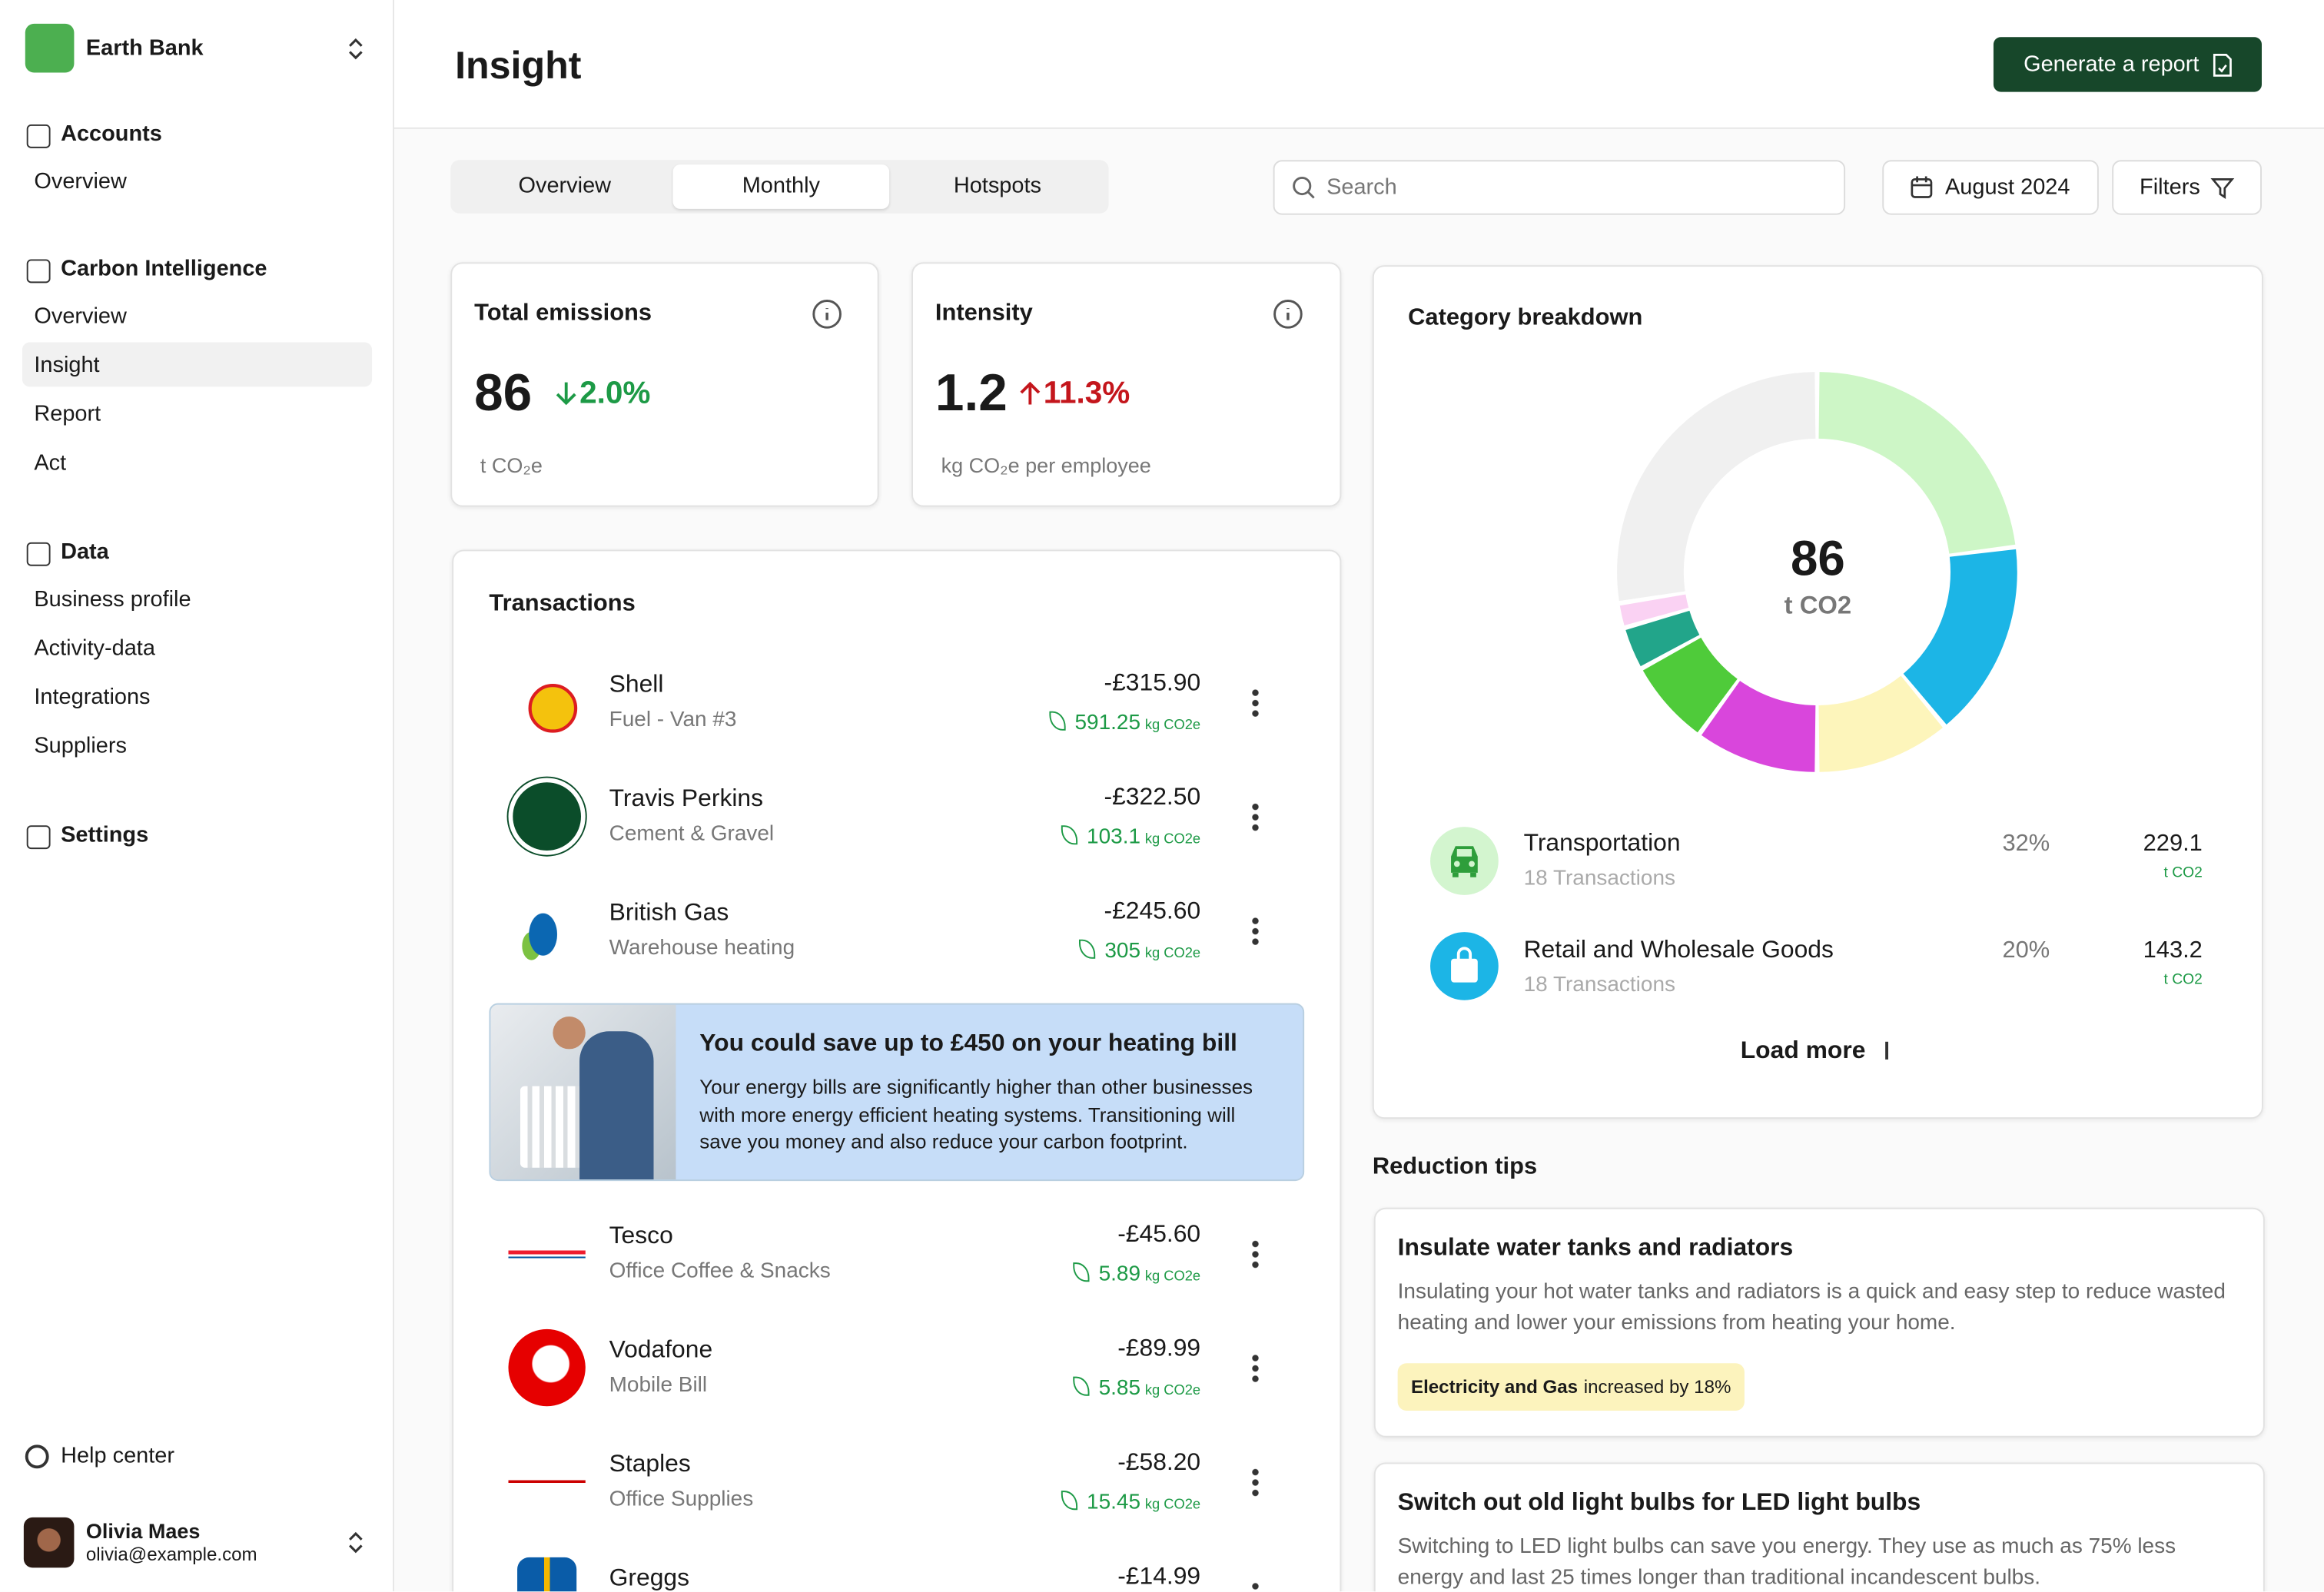  Describe the element at coordinates (111, 134) in the screenshot. I see `section-title: Accounts` at that location.